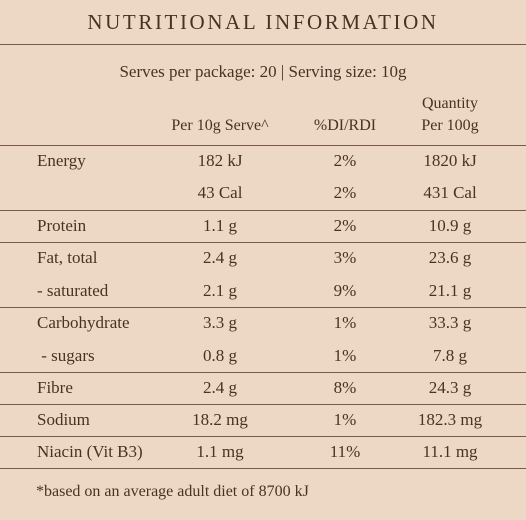 This screenshot has width=526, height=520. I want to click on di-value: 11%, so click(345, 451).